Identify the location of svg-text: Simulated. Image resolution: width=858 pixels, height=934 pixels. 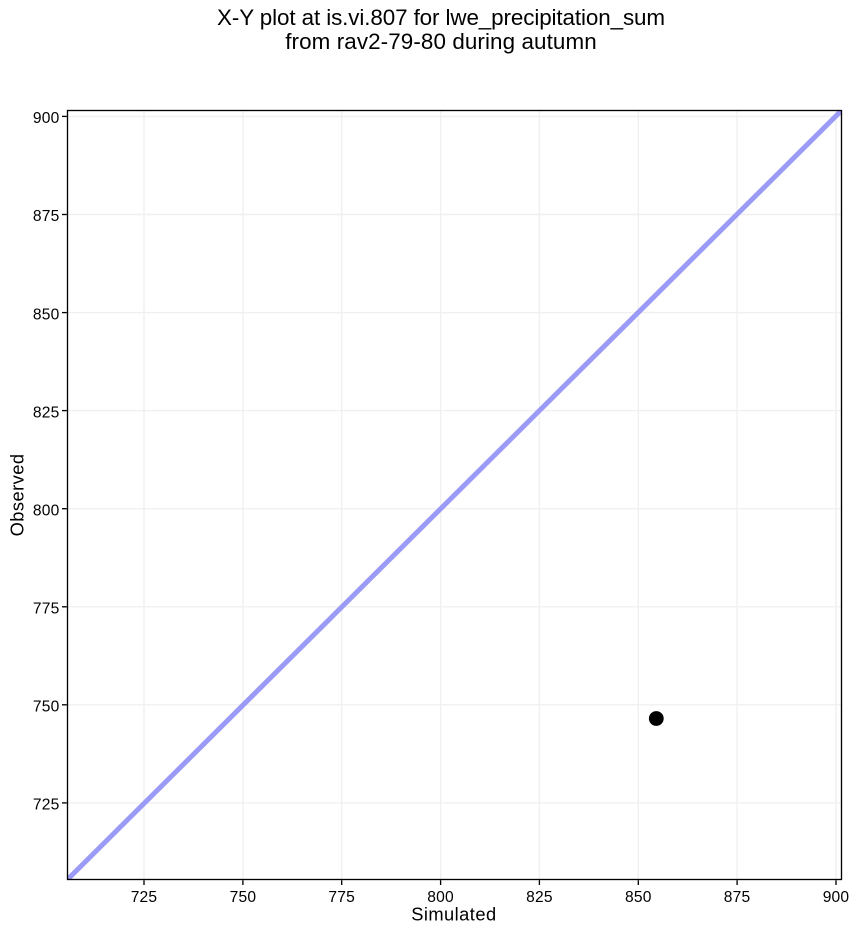
(453, 914).